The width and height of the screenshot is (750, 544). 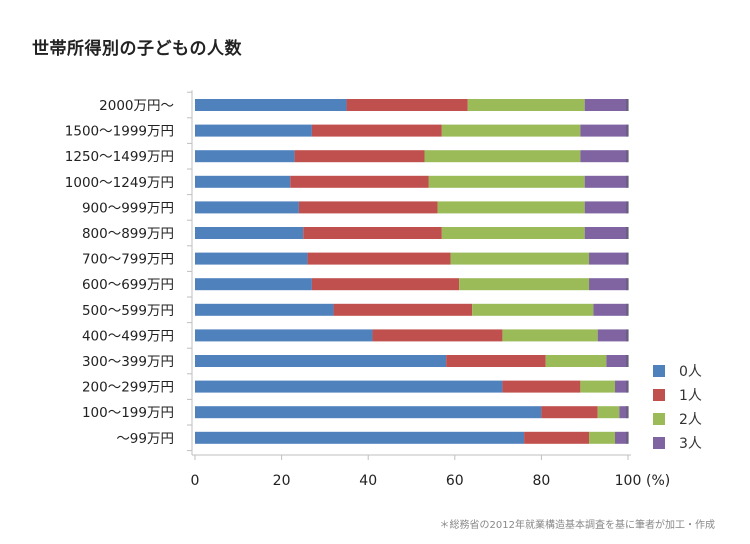 What do you see at coordinates (282, 481) in the screenshot?
I see `x-tick-label-1: 20` at bounding box center [282, 481].